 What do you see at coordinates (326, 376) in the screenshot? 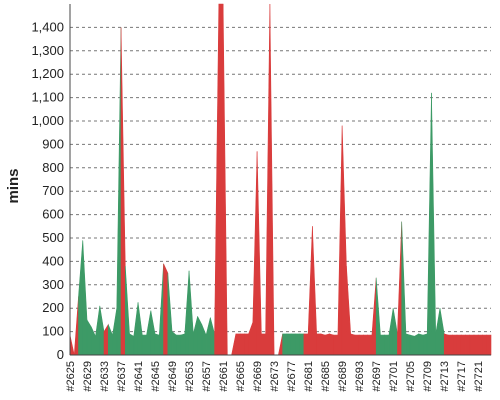
I see `x-tick-label: #2685` at bounding box center [326, 376].